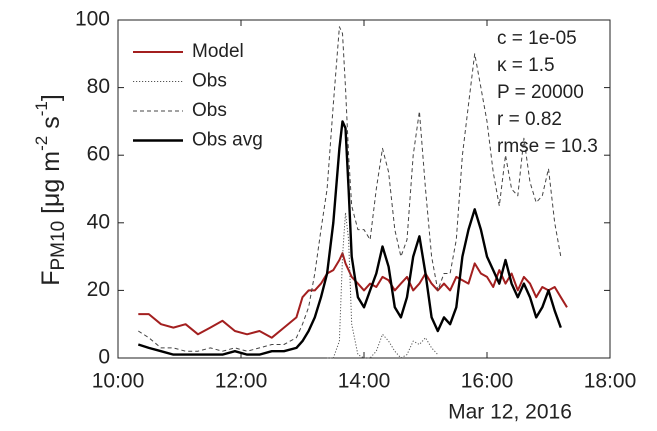  Describe the element at coordinates (487, 381) in the screenshot. I see `x-tick-label: 16:00` at that location.